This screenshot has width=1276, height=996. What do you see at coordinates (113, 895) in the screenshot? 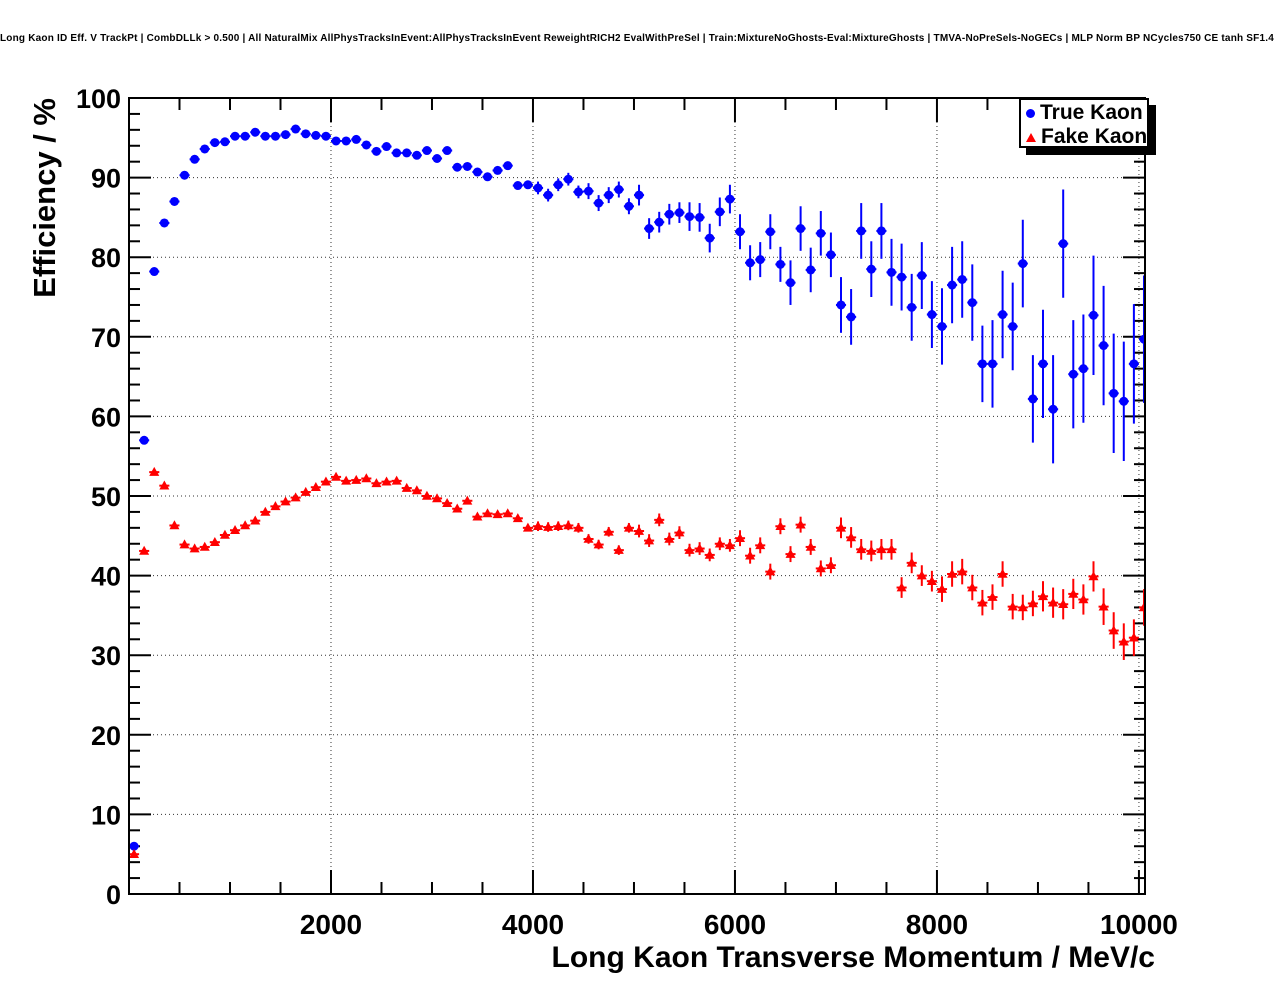
I see `y-tick-label: 0` at bounding box center [113, 895].